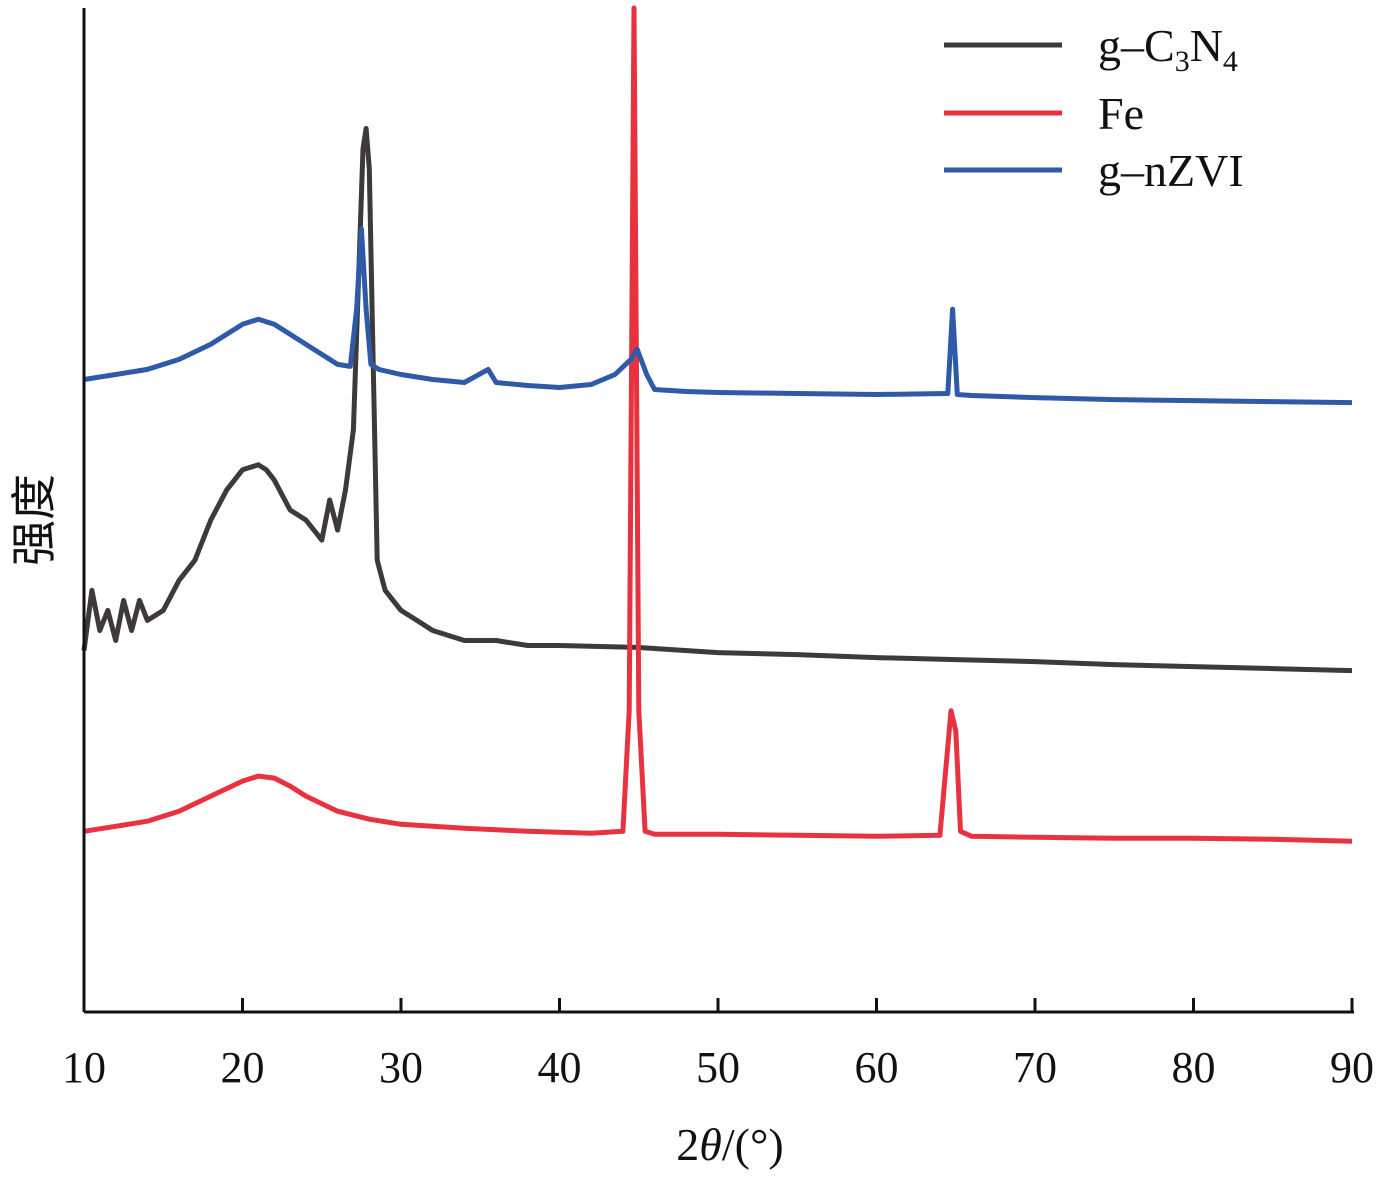 The width and height of the screenshot is (1392, 1180). I want to click on legend-label-1: Fe, so click(1121, 113).